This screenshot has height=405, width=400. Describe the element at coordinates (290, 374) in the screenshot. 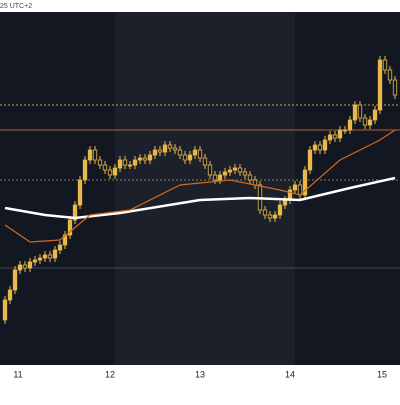

I see `x-tick-label: 14` at that location.